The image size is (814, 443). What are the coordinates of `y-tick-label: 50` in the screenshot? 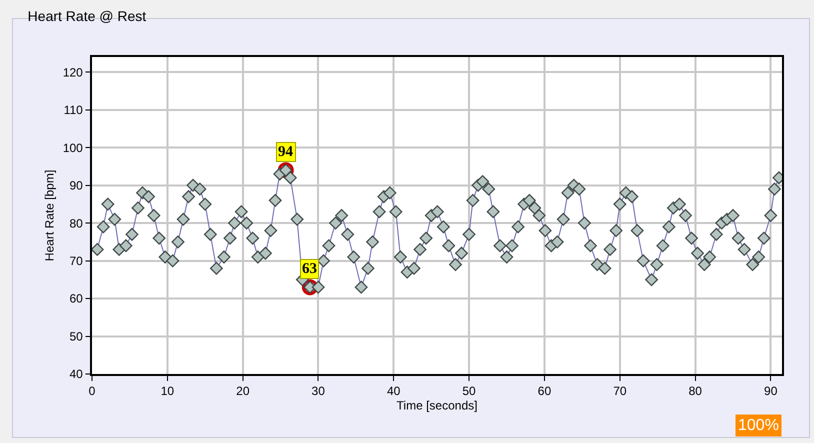 It's located at (76, 336).